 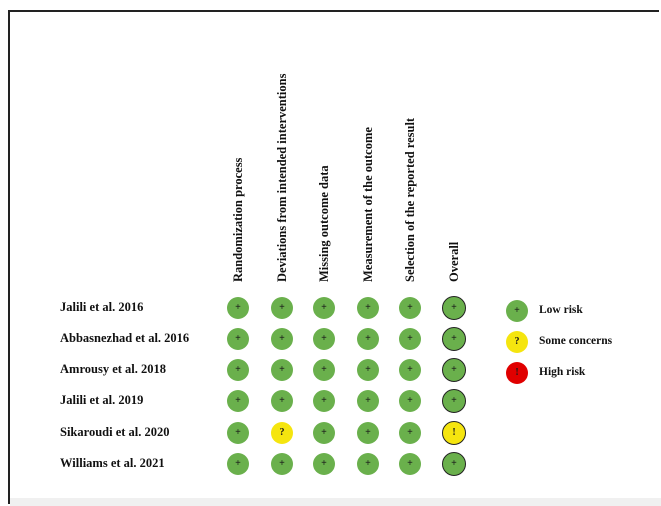 I want to click on legend-label: High risk, so click(x=562, y=372).